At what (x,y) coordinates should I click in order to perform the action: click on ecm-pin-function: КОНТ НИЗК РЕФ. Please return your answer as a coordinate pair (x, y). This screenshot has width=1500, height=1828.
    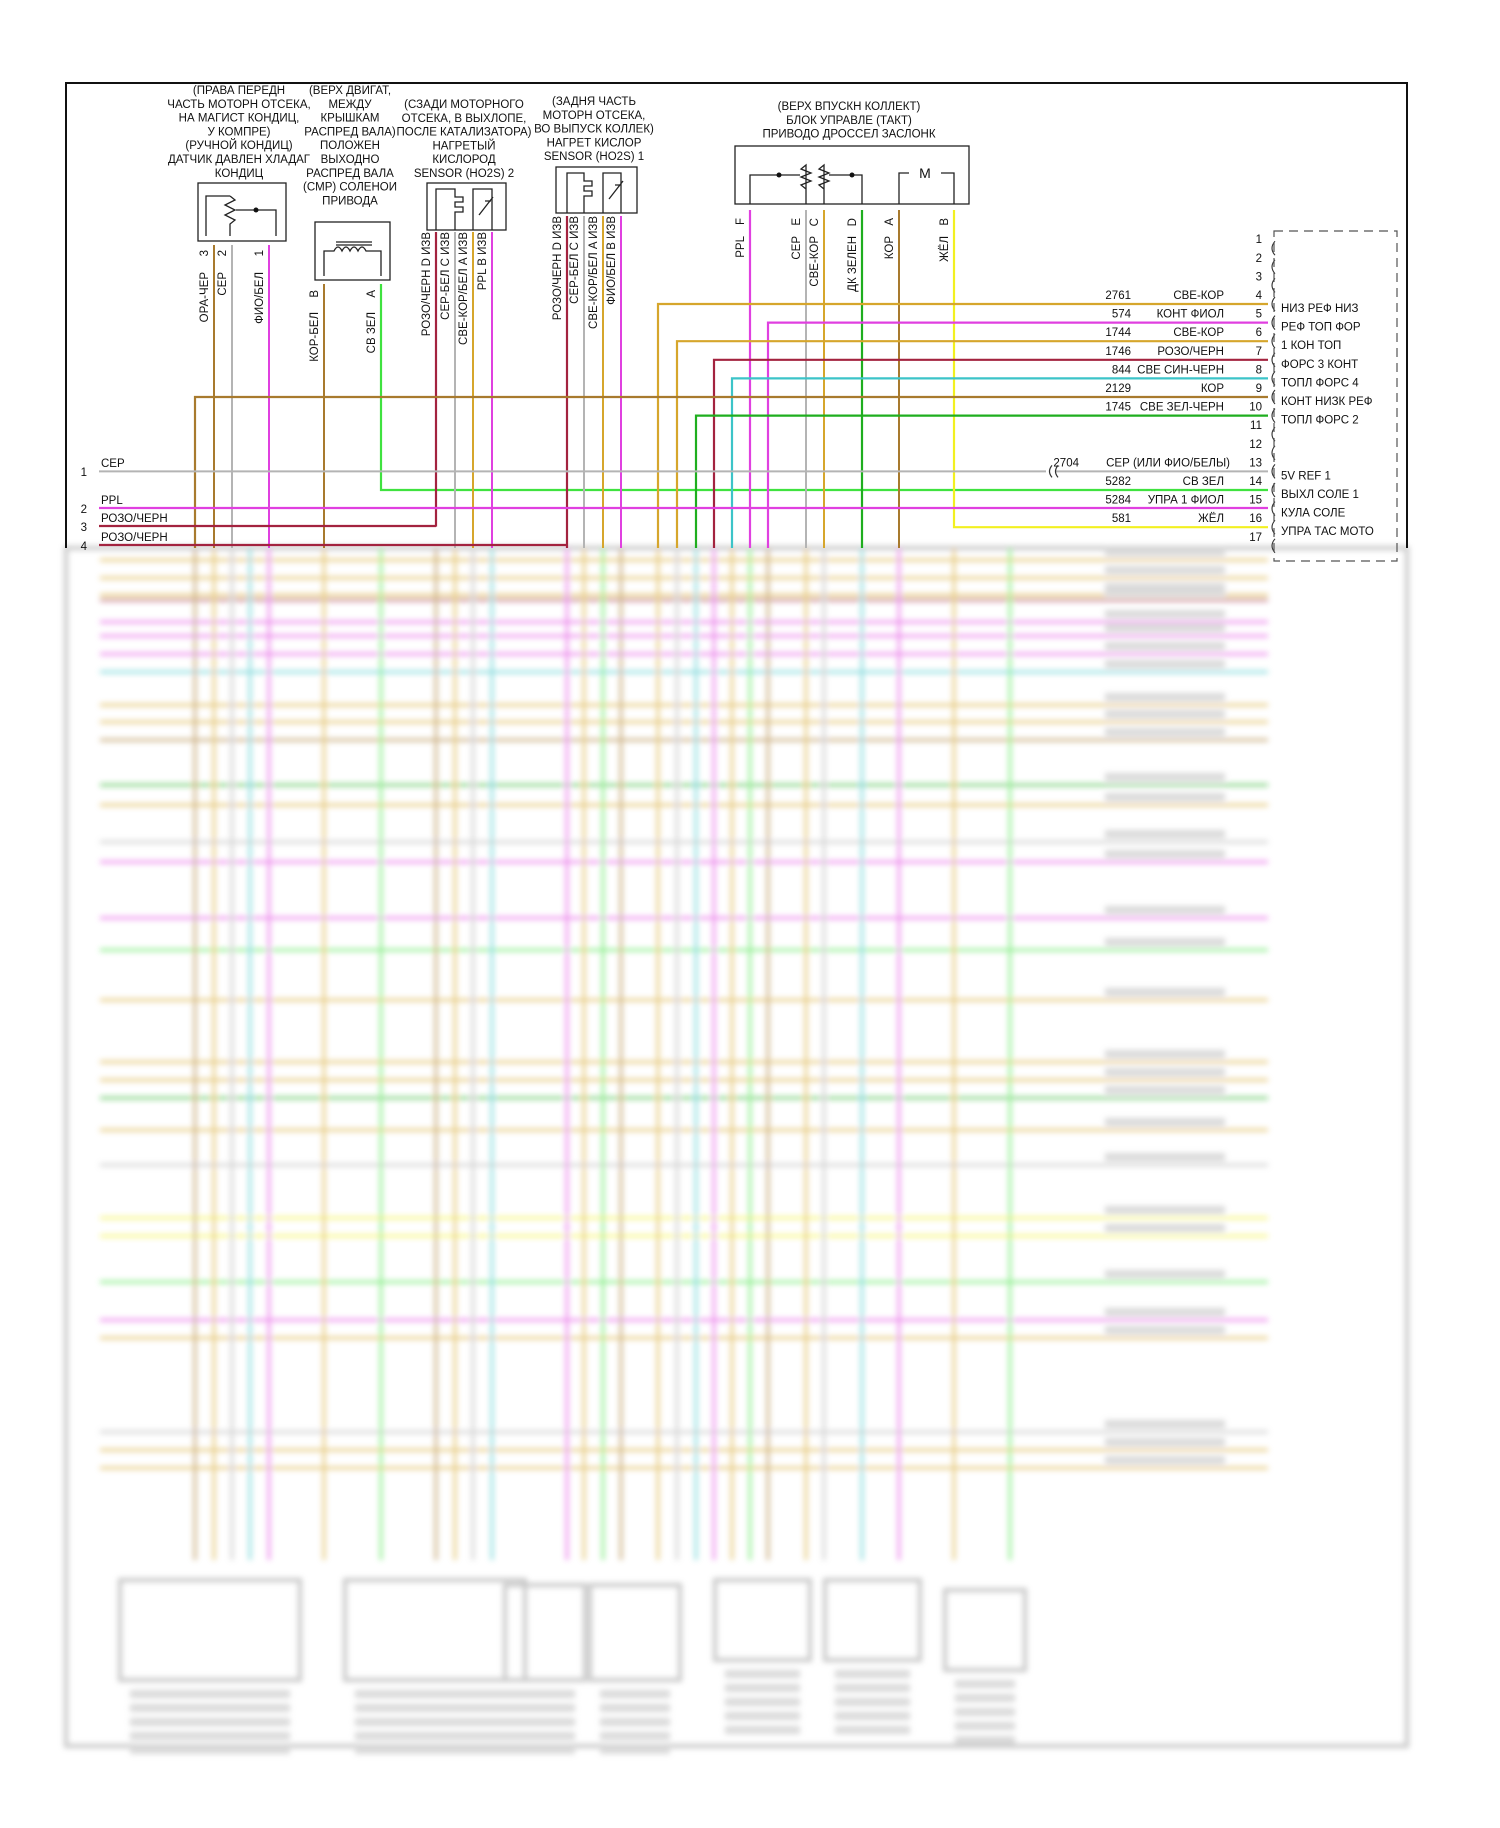
    Looking at the image, I should click on (1327, 402).